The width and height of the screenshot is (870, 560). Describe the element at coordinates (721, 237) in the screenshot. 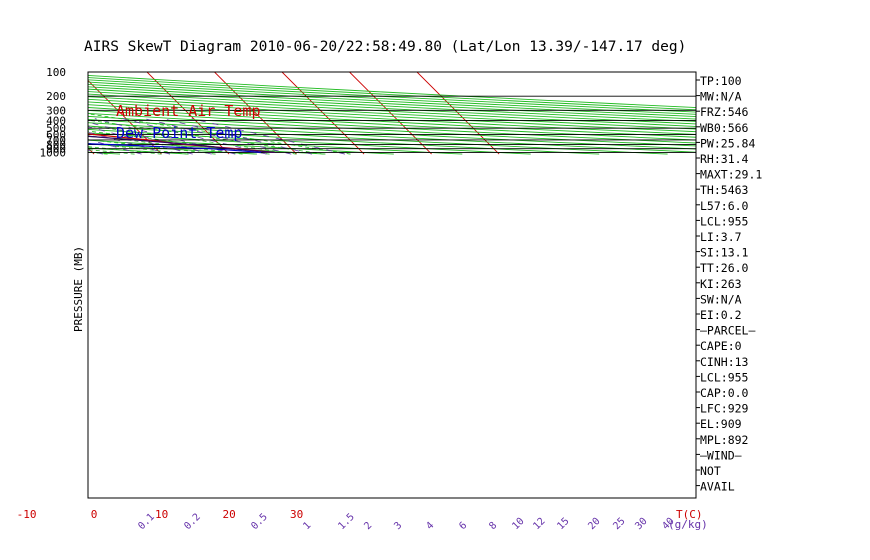

I see `sounding-index-label: LI:3.7` at that location.